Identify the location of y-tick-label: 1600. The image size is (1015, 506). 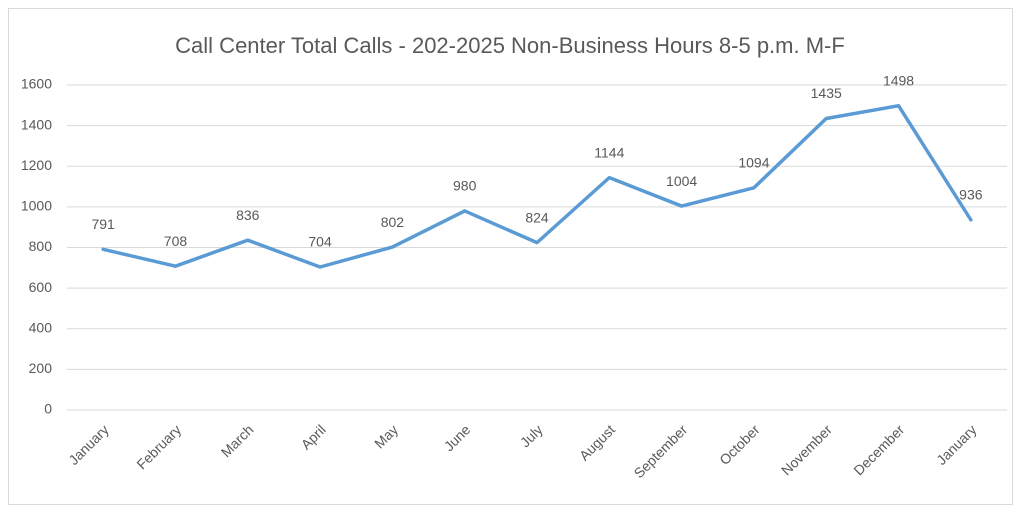
(36, 84).